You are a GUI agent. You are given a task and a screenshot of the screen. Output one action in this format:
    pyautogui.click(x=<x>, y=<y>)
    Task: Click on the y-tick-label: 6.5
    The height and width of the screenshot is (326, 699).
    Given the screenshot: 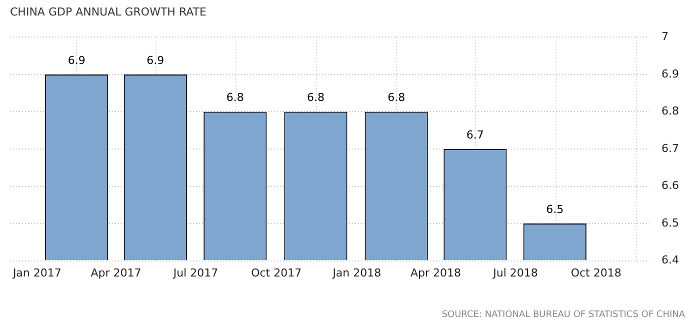 What is the action you would take?
    pyautogui.click(x=671, y=223)
    